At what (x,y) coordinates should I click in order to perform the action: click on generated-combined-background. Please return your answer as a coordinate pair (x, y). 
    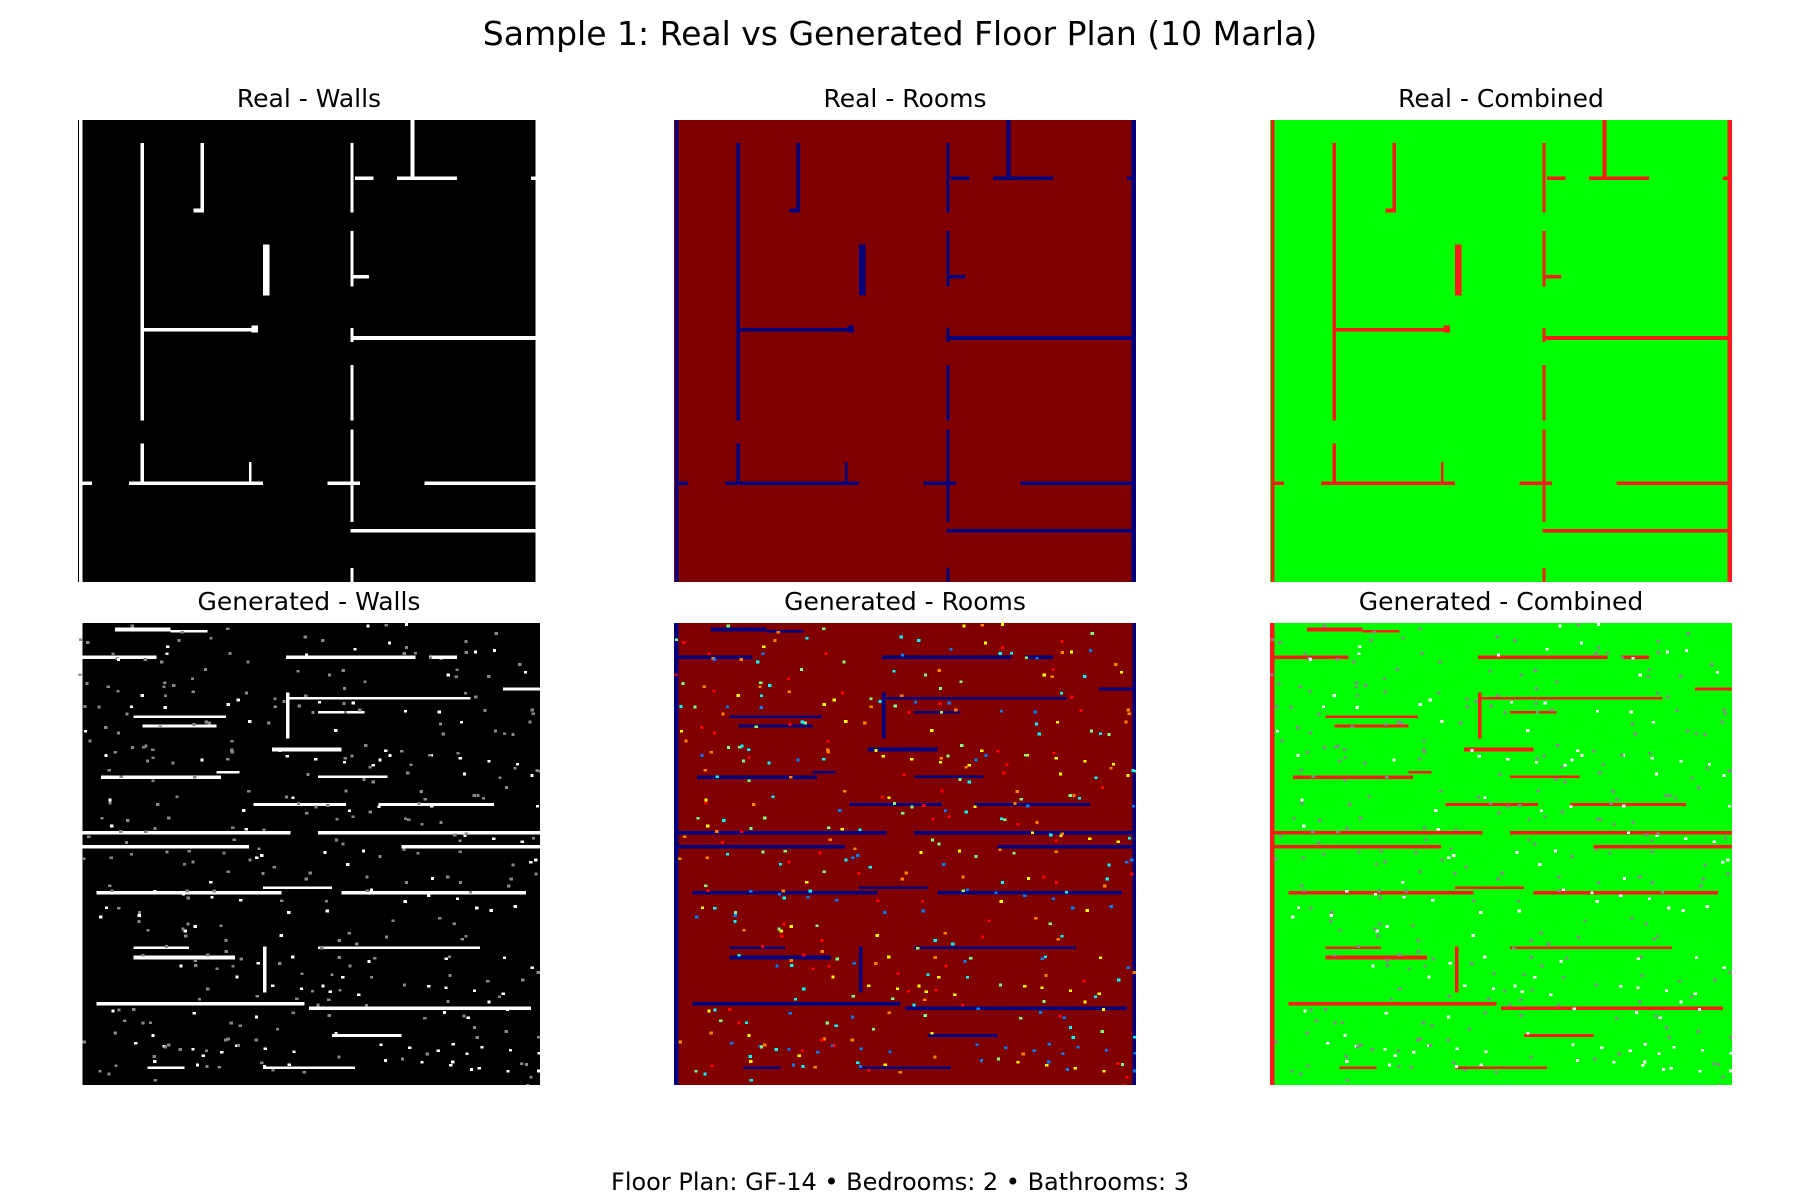
    Looking at the image, I should click on (1501, 854).